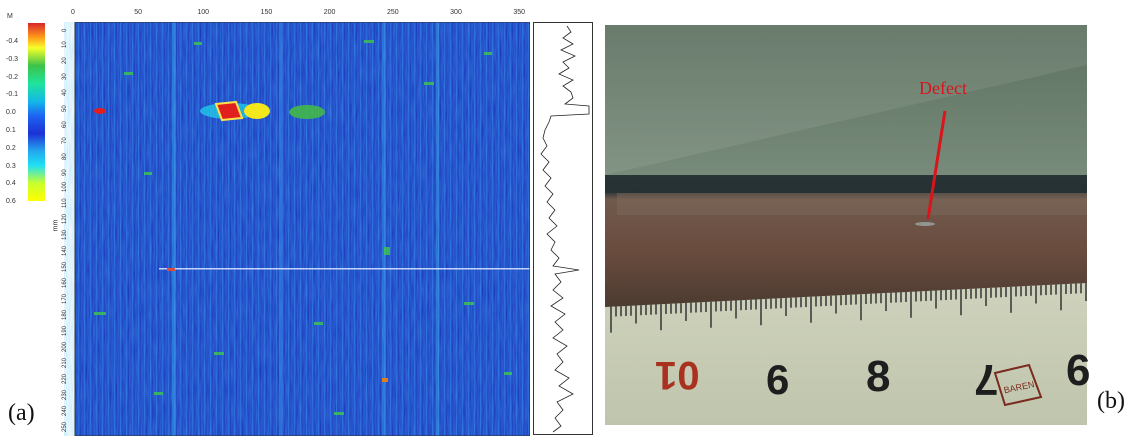 This screenshot has height=436, width=1138. Describe the element at coordinates (846, 184) in the screenshot. I see `pipe-edge` at that location.